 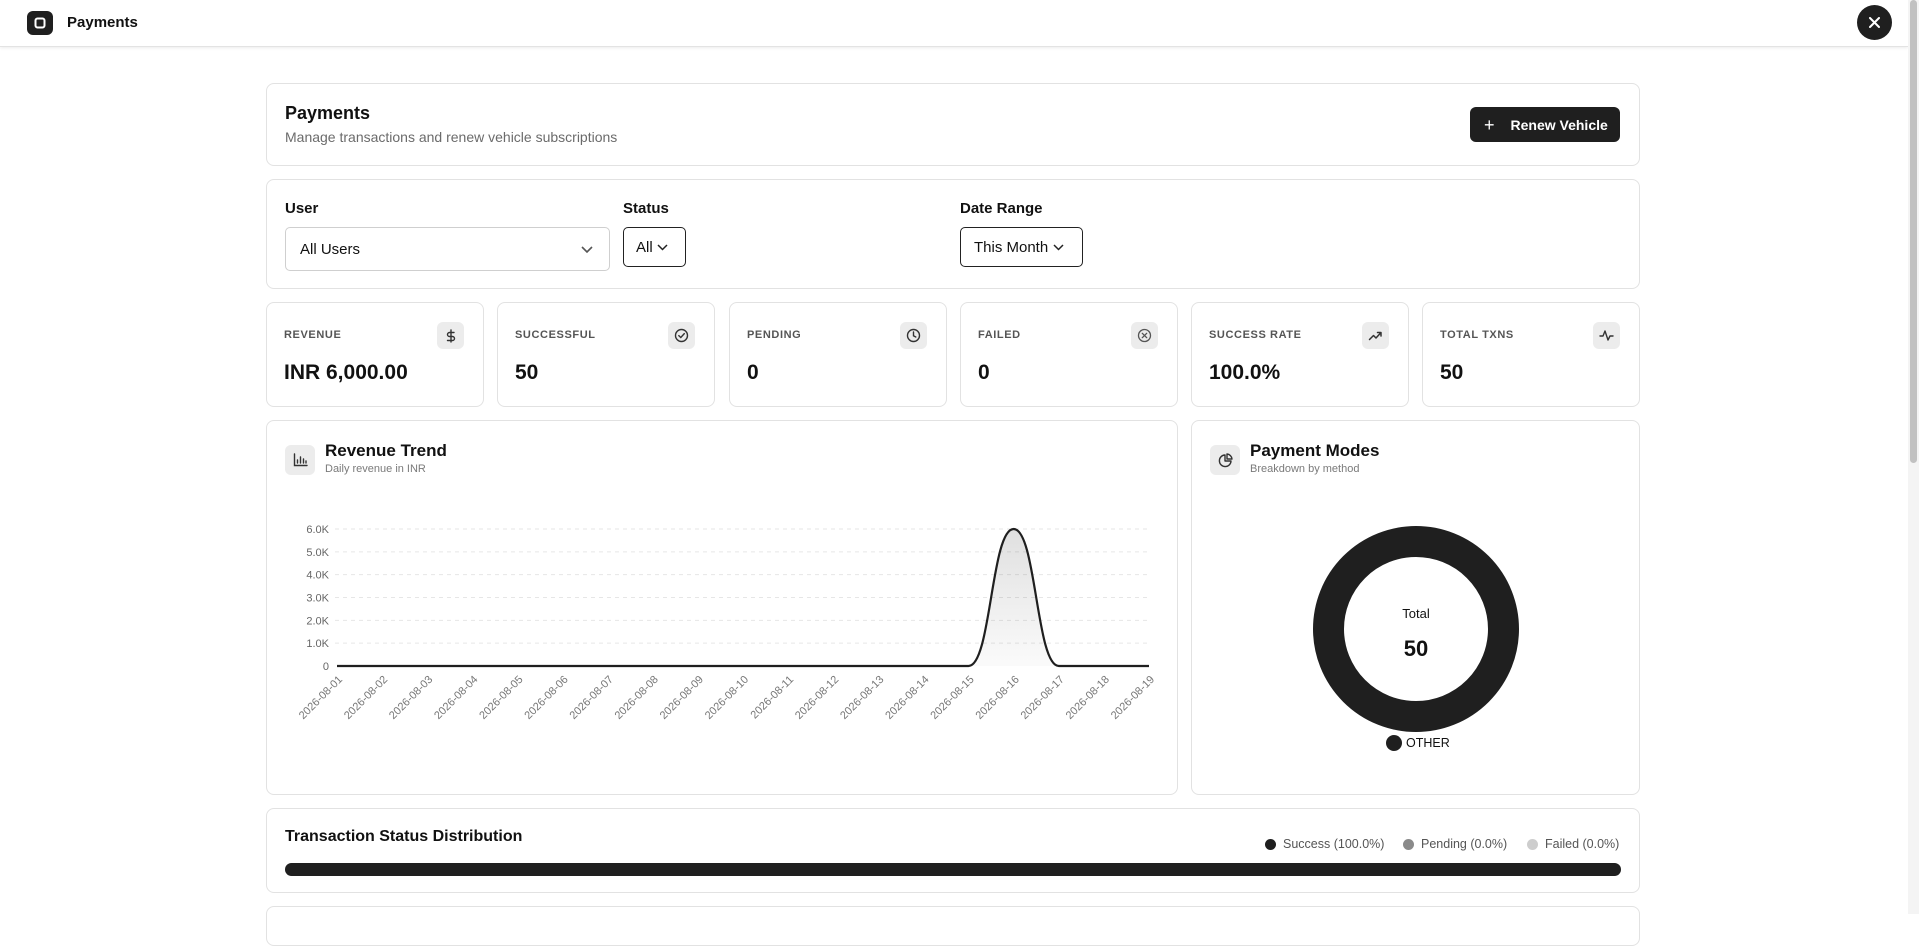 What do you see at coordinates (682, 698) in the screenshot?
I see `x-tick-label: 2026-08-09` at bounding box center [682, 698].